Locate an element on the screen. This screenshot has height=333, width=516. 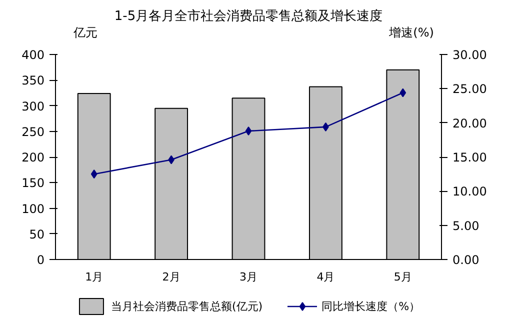
y2-tick-label: 15.00 is located at coordinates (469, 157).